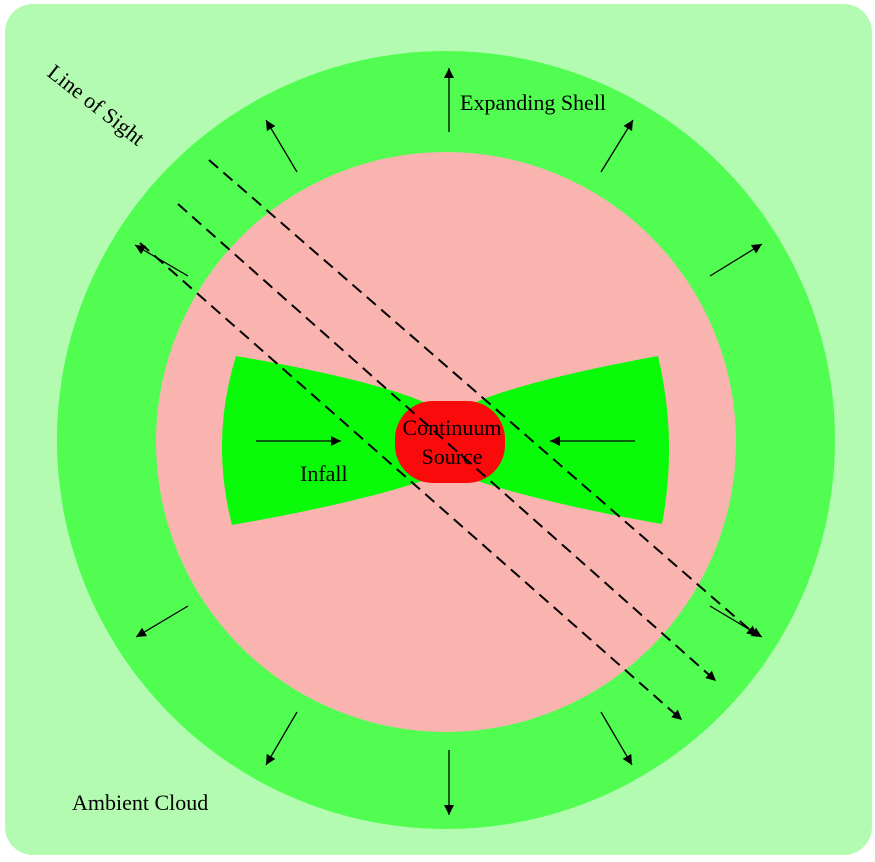 The width and height of the screenshot is (875, 862). What do you see at coordinates (451, 456) in the screenshot?
I see `source-label: Source` at bounding box center [451, 456].